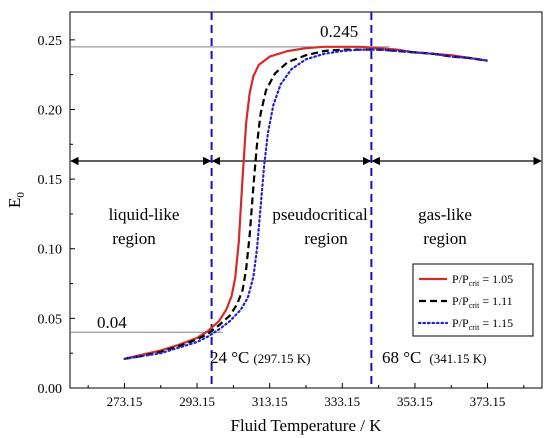 The height and width of the screenshot is (438, 550). I want to click on svg-text: E0, so click(16, 200).